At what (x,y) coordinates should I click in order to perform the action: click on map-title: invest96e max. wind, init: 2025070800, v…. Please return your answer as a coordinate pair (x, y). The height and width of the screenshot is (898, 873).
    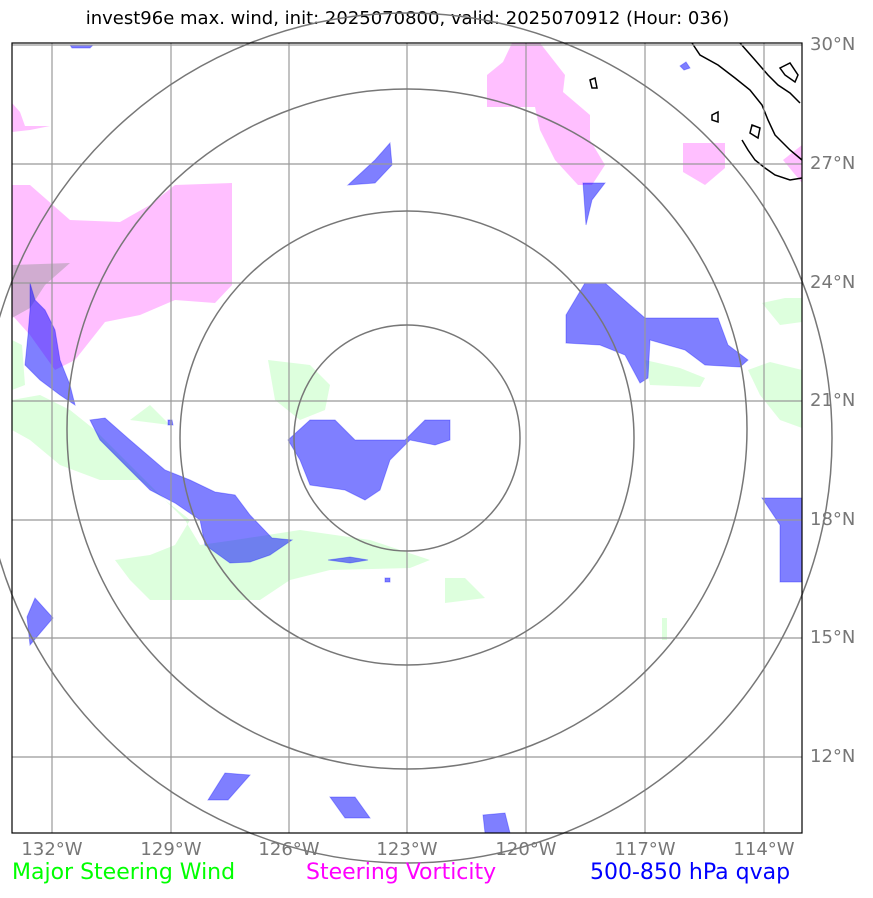
    Looking at the image, I should click on (407, 18).